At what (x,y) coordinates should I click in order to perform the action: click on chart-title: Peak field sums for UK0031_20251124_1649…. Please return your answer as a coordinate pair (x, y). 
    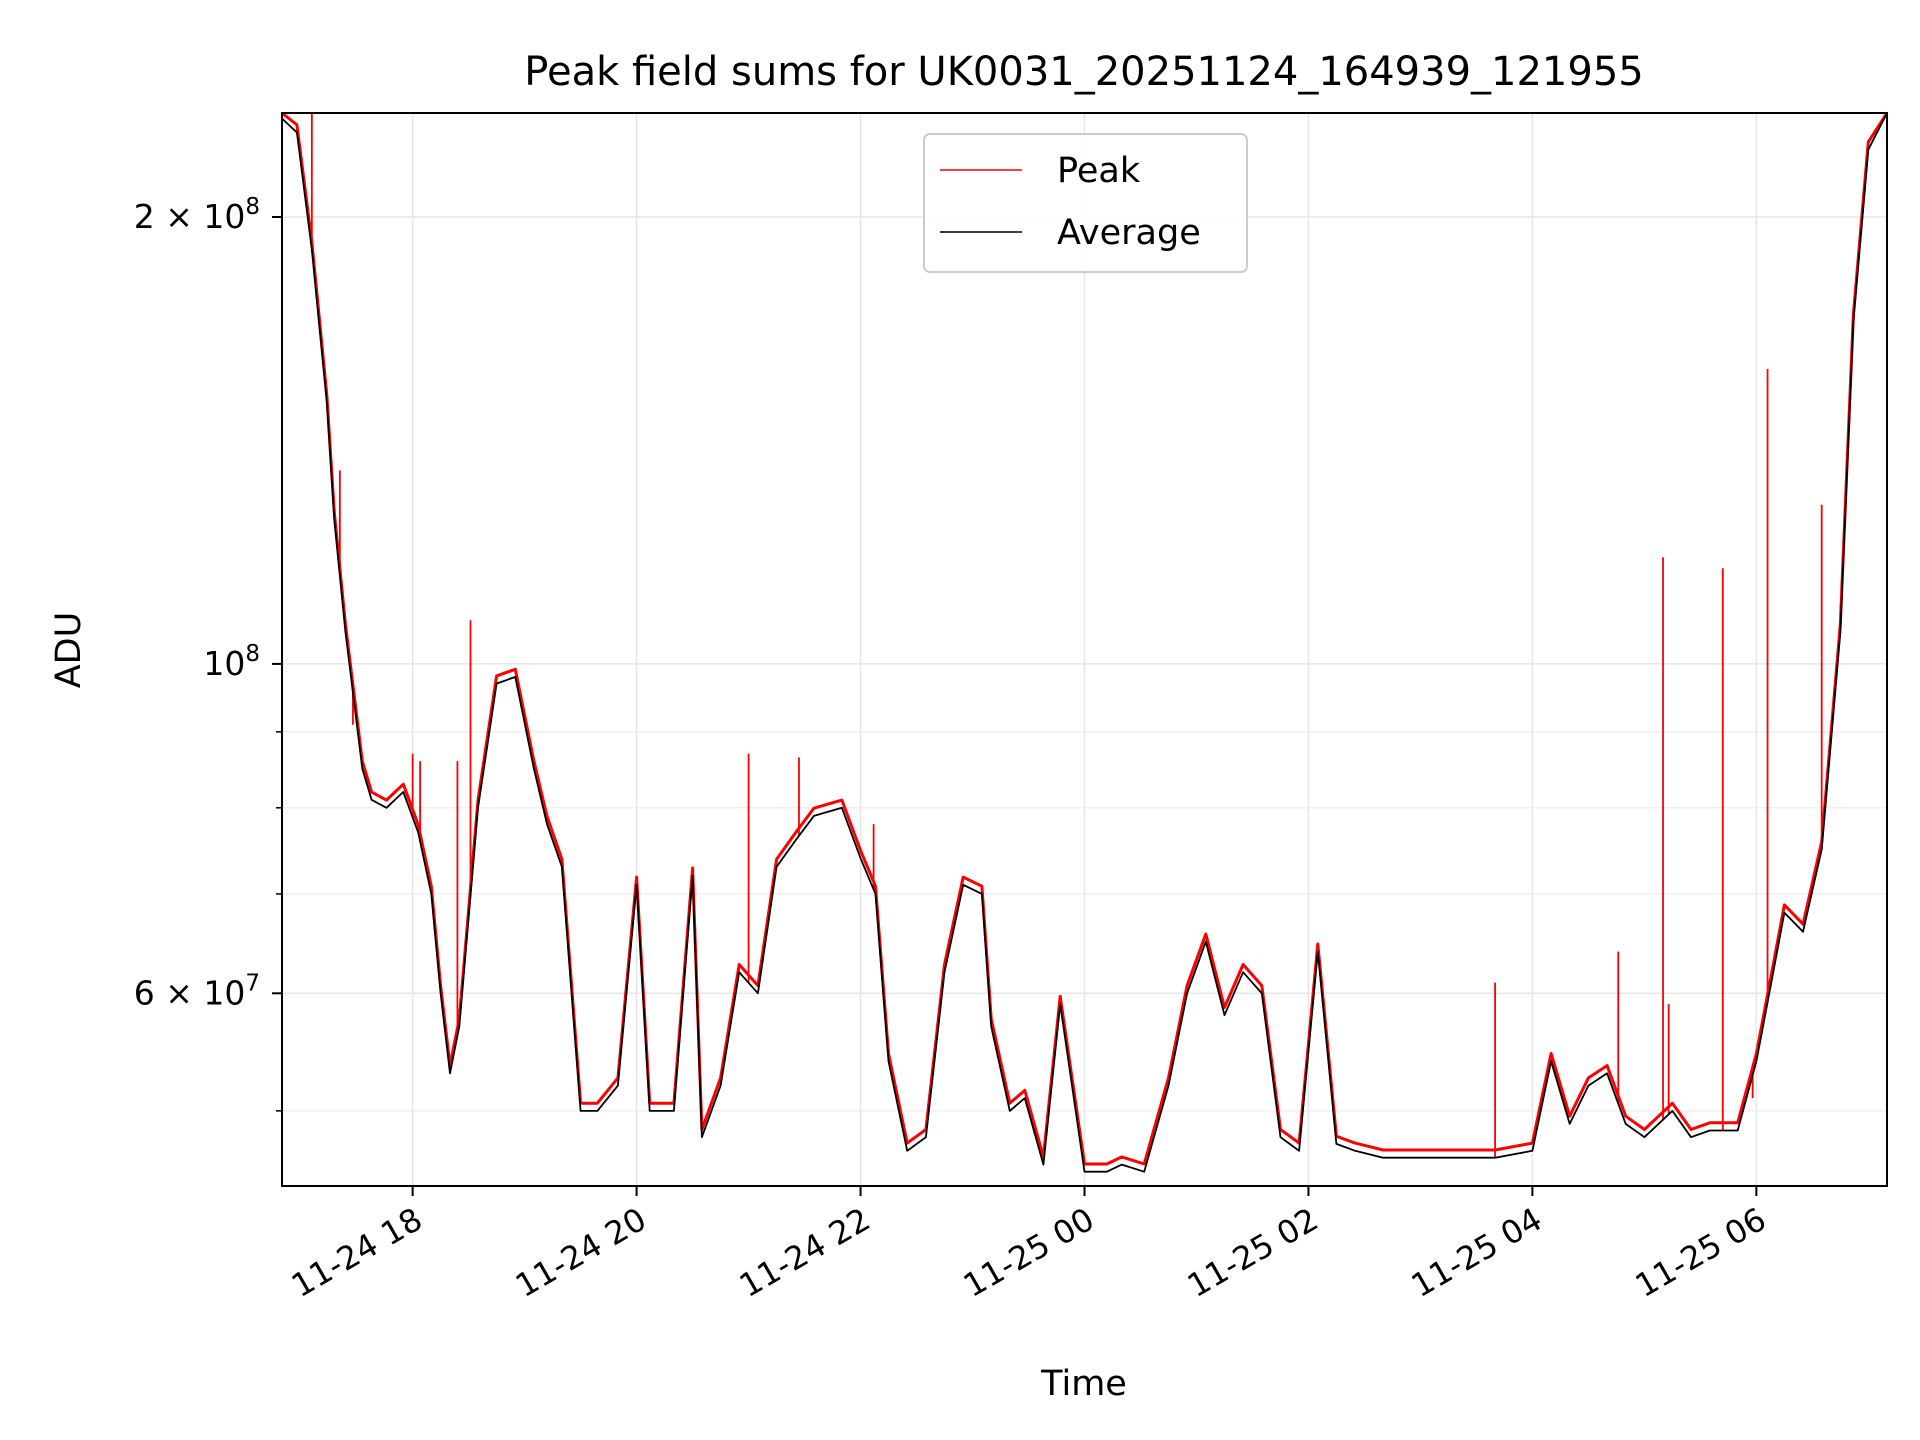
    Looking at the image, I should click on (1083, 72).